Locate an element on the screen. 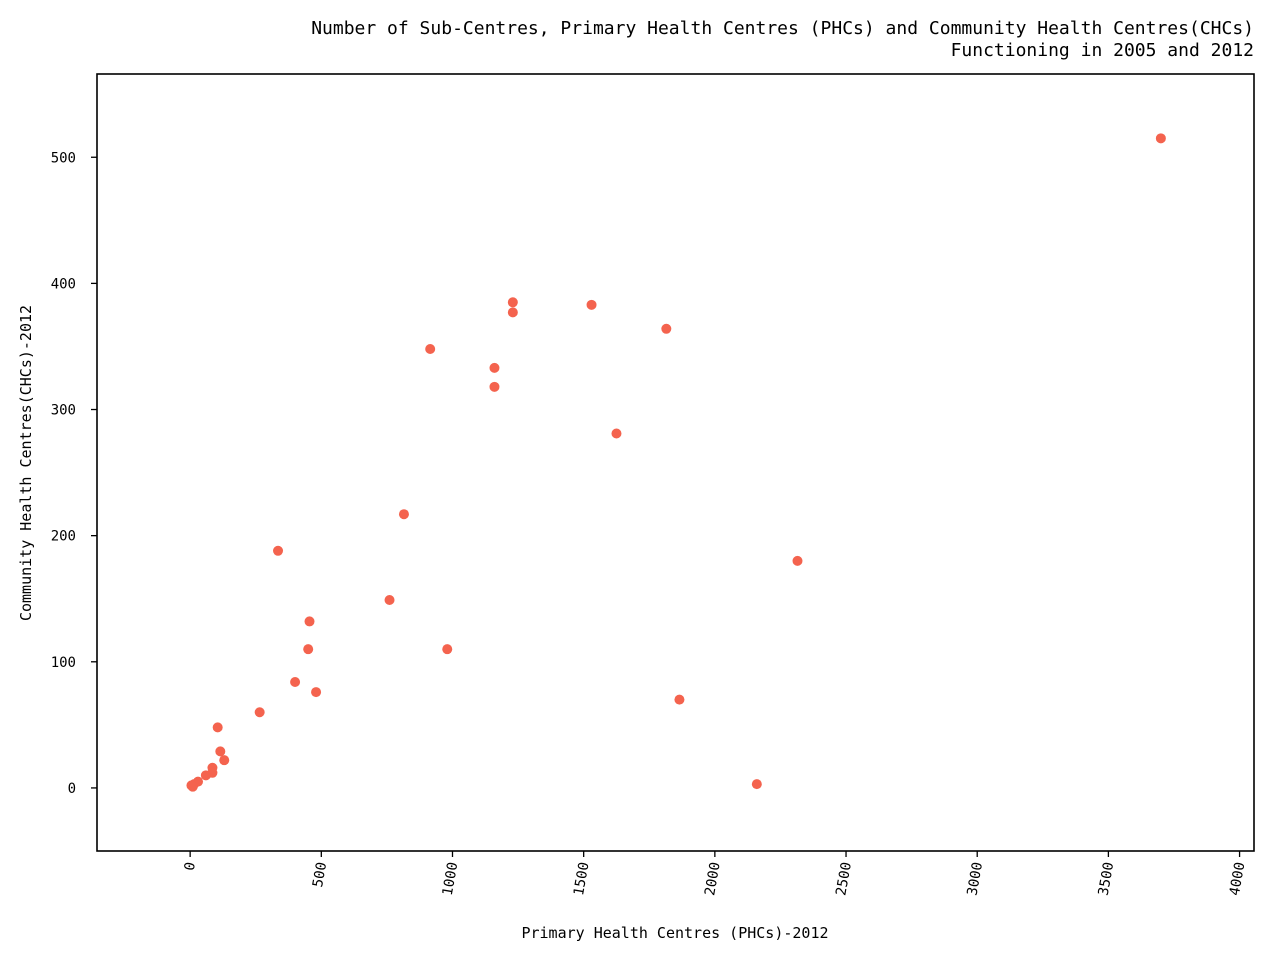 The width and height of the screenshot is (1280, 960). x-axis-label: Primary Health Centres (PHCs)-2012 is located at coordinates (674, 933).